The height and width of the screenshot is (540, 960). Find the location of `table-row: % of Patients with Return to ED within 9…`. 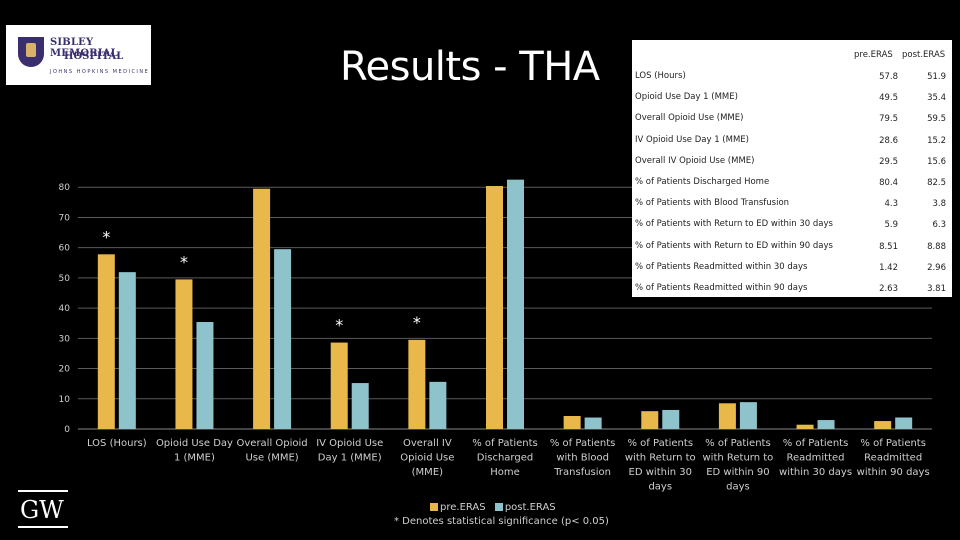

table-row: % of Patients with Return to ED within 9… is located at coordinates (792, 251).